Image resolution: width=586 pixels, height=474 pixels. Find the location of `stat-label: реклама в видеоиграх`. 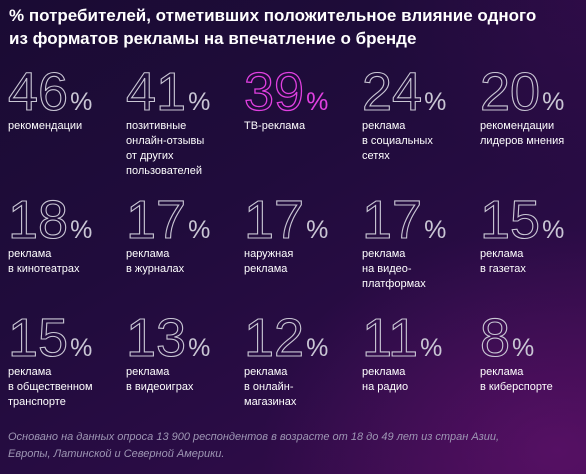

stat-label: реклама в видеоиграх is located at coordinates (180, 380).